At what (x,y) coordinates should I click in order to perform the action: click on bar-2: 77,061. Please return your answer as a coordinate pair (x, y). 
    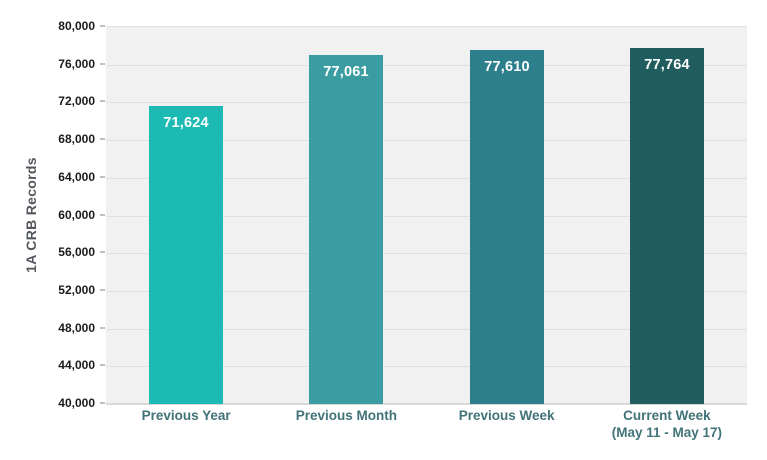
    Looking at the image, I should click on (346, 229).